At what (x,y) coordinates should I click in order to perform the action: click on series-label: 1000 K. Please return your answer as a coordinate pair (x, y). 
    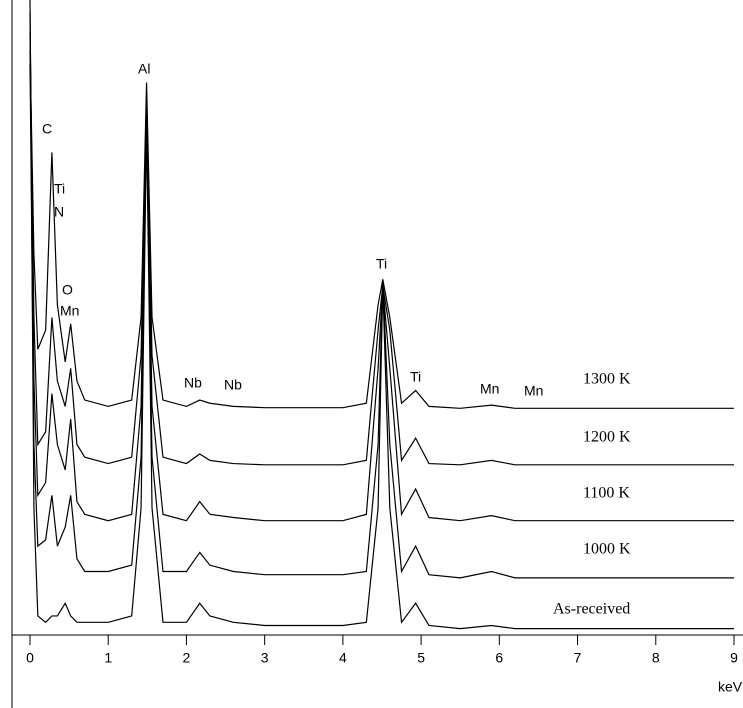
    Looking at the image, I should click on (607, 549).